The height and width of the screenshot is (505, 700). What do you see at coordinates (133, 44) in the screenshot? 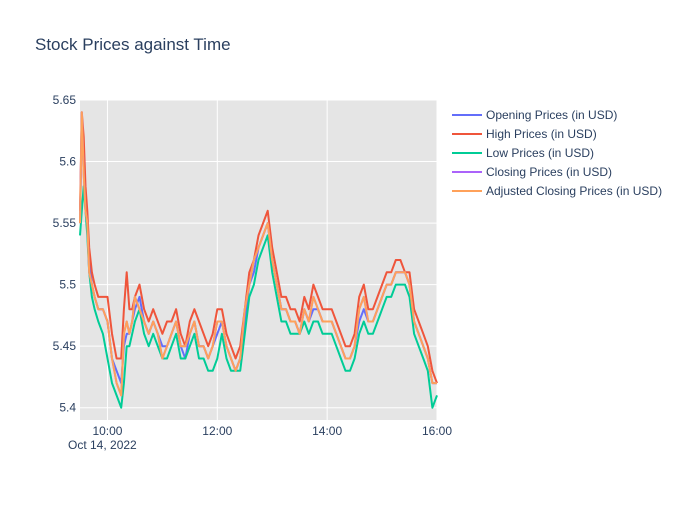
I see `chart-title: Stock Prices against Time` at bounding box center [133, 44].